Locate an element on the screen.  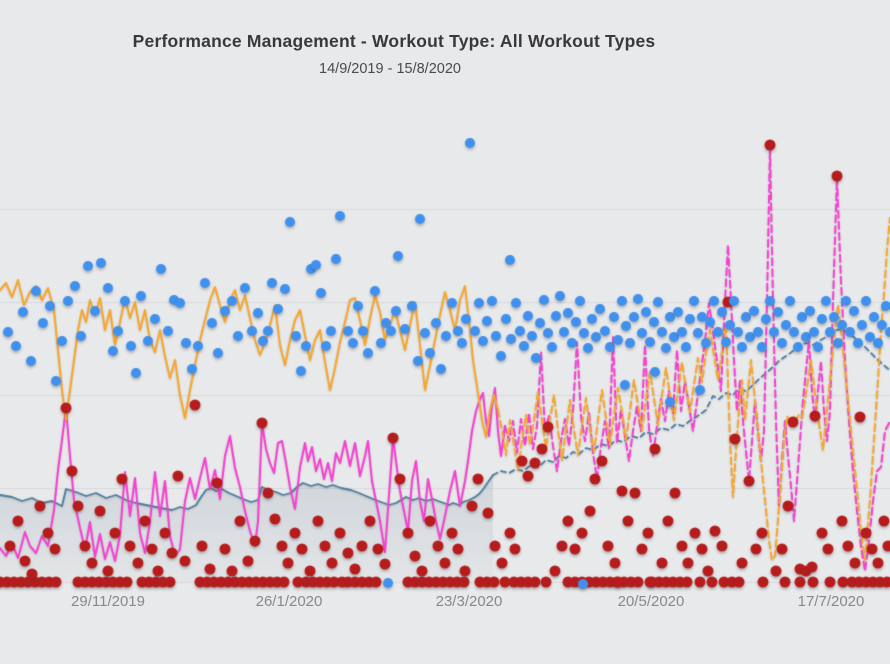
x-axis-tick: 20/5/2020 is located at coordinates (651, 601).